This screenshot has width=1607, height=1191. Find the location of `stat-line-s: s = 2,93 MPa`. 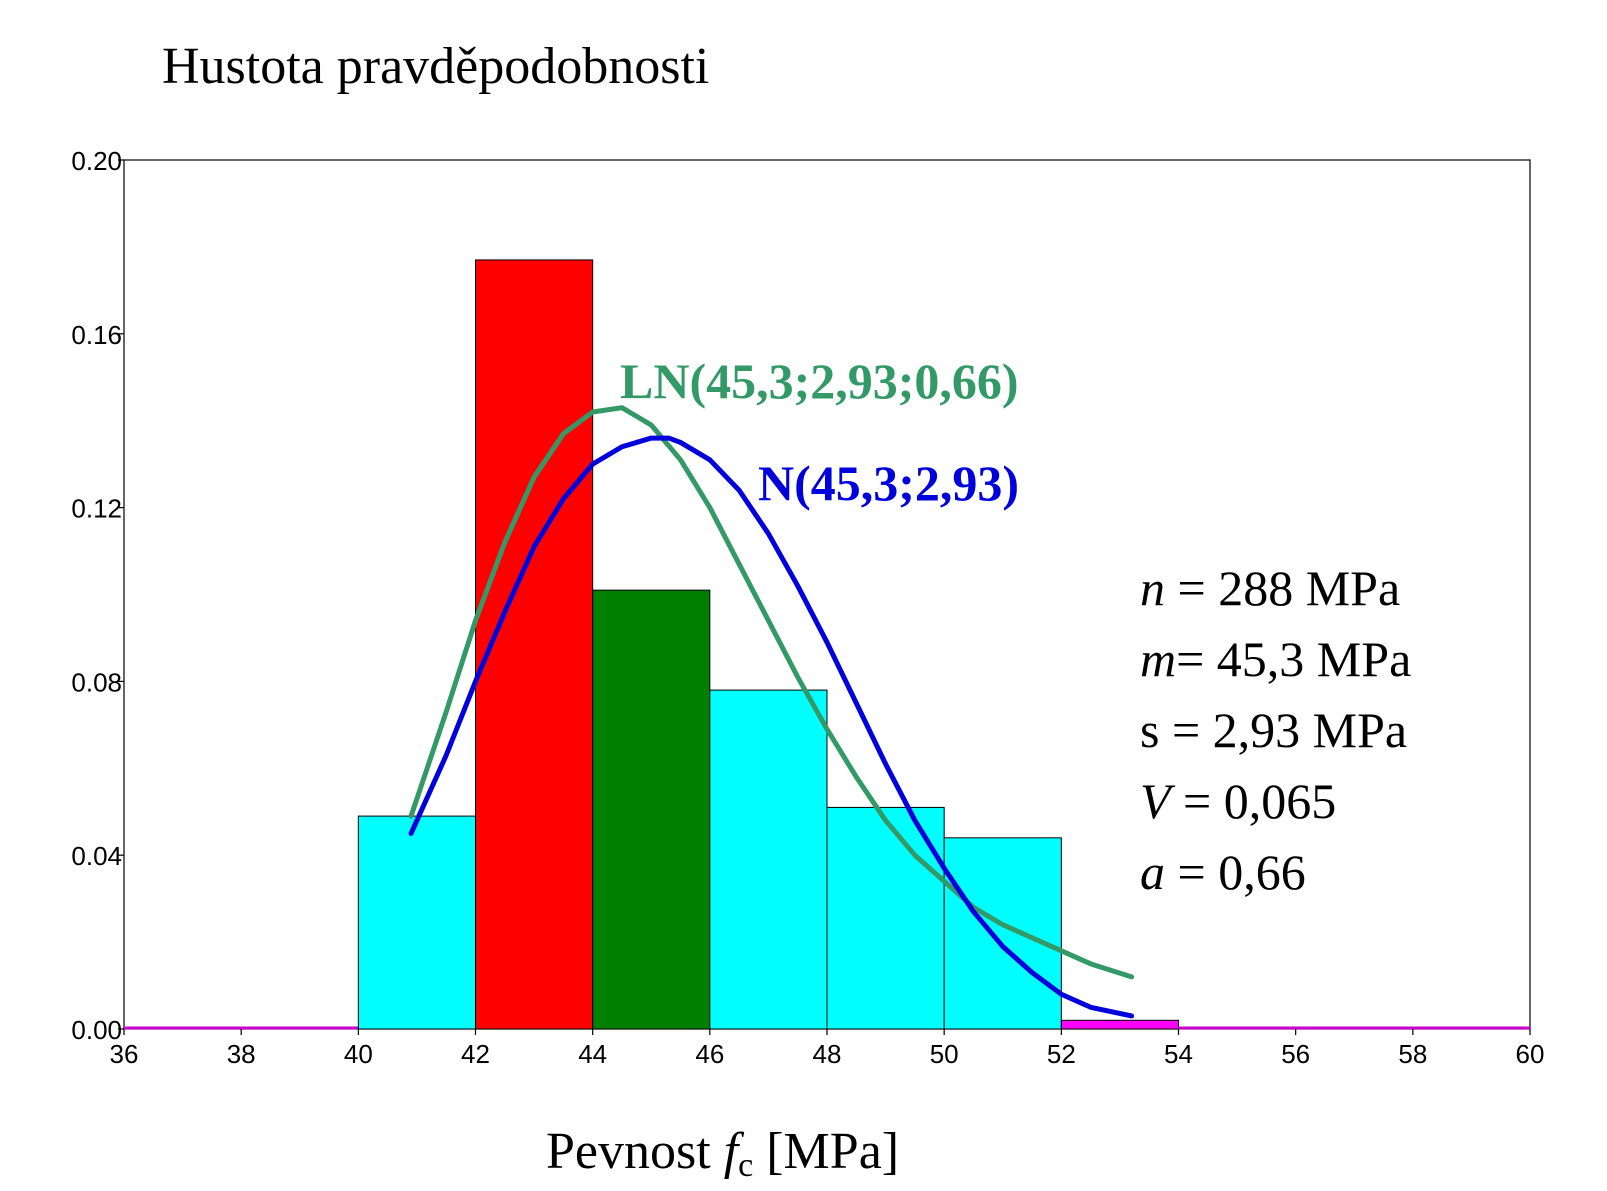

stat-line-s: s = 2,93 MPa is located at coordinates (1273, 730).